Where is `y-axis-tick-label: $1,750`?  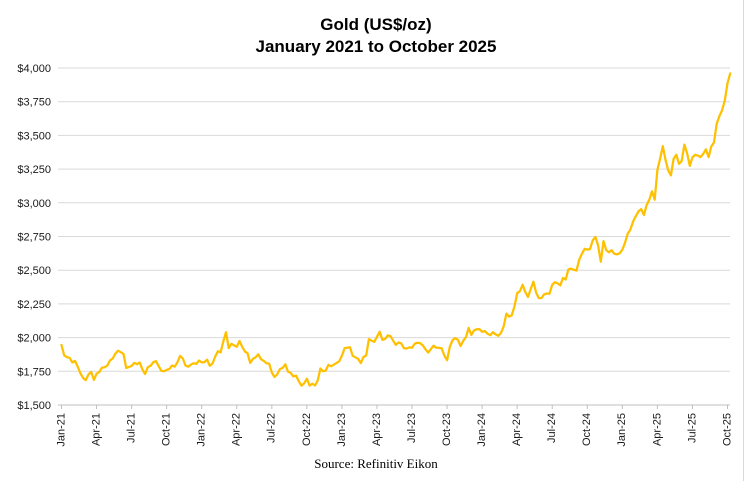 y-axis-tick-label: $1,750 is located at coordinates (34, 372).